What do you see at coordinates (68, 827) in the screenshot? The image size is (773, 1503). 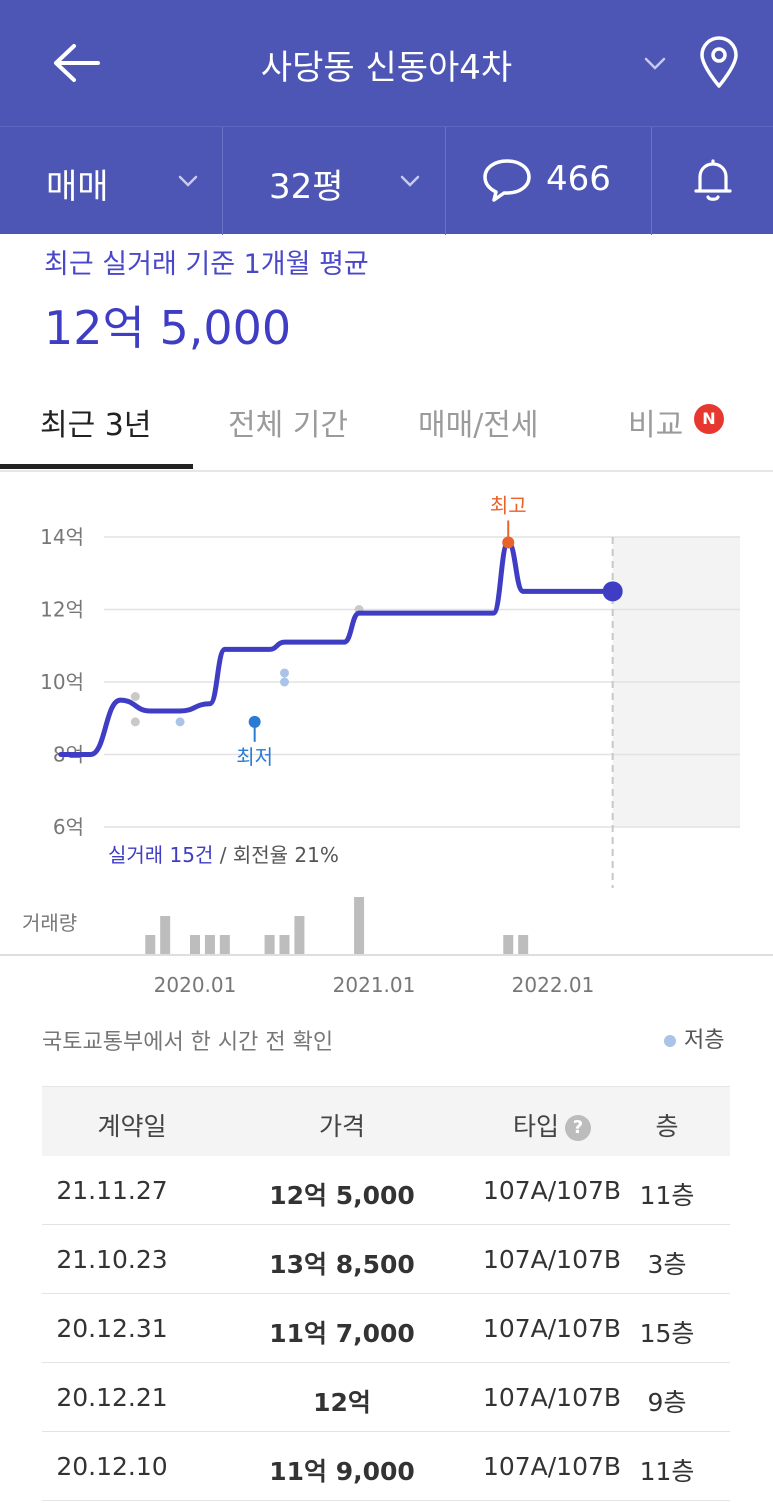 I see `y-tick-label: 6억` at bounding box center [68, 827].